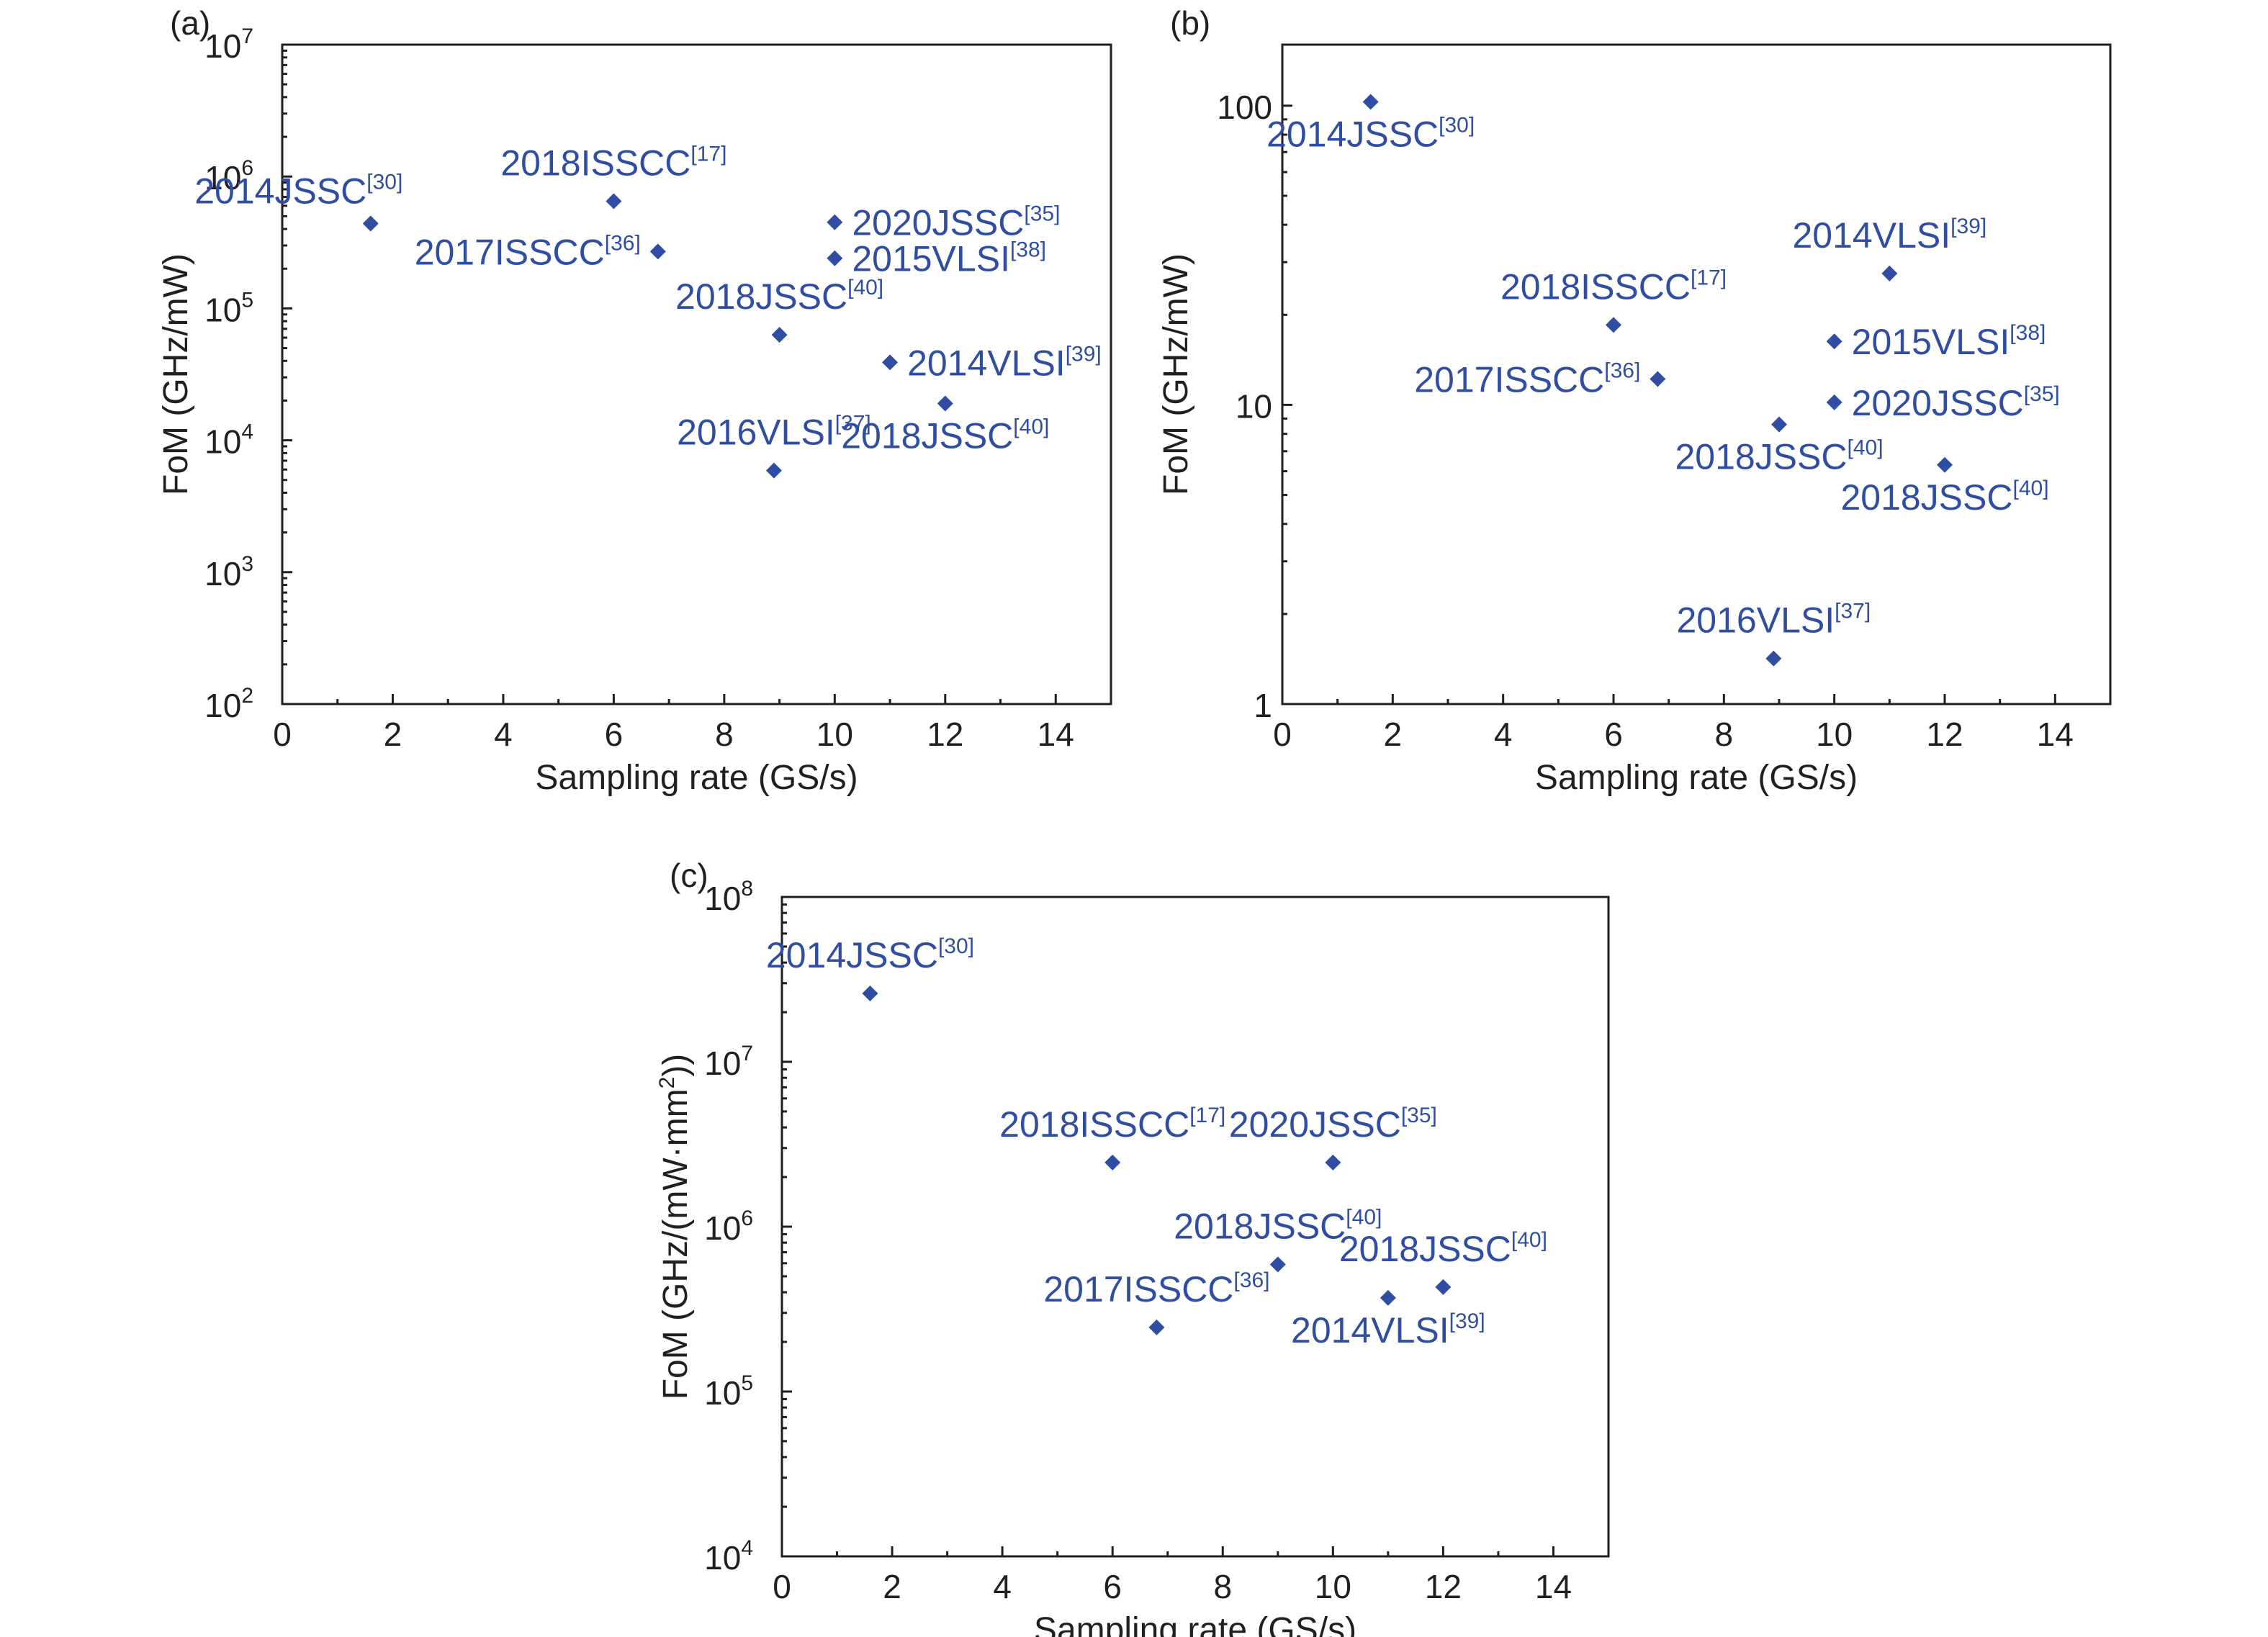 The image size is (2268, 1637). Describe the element at coordinates (228, 572) in the screenshot. I see `y-tick-label: 10³` at that location.